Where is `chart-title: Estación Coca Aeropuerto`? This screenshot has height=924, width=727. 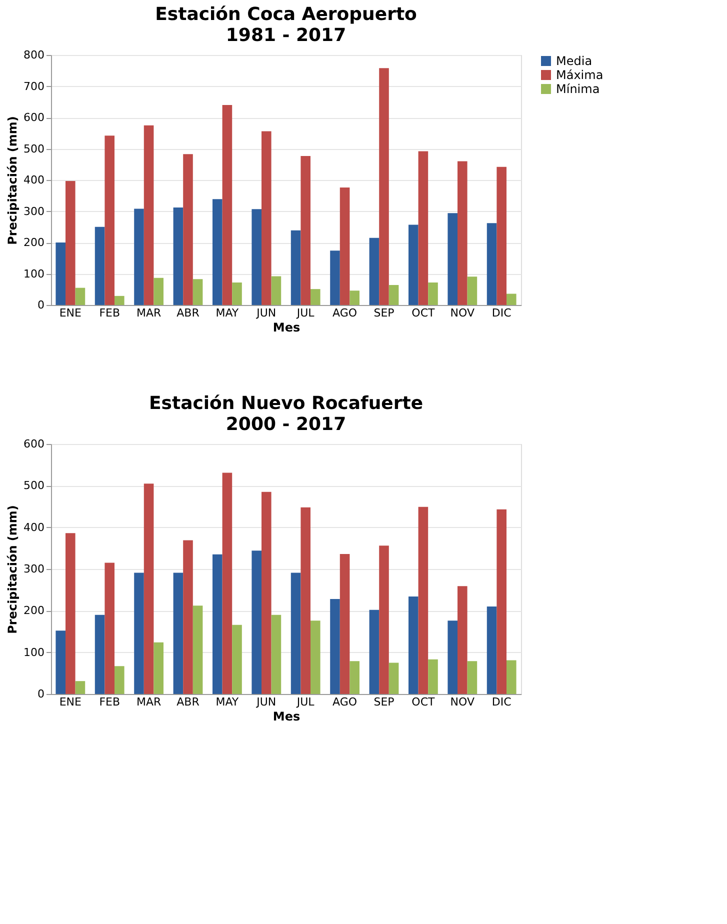
chart-title: Estación Coca Aeropuerto is located at coordinates (286, 14).